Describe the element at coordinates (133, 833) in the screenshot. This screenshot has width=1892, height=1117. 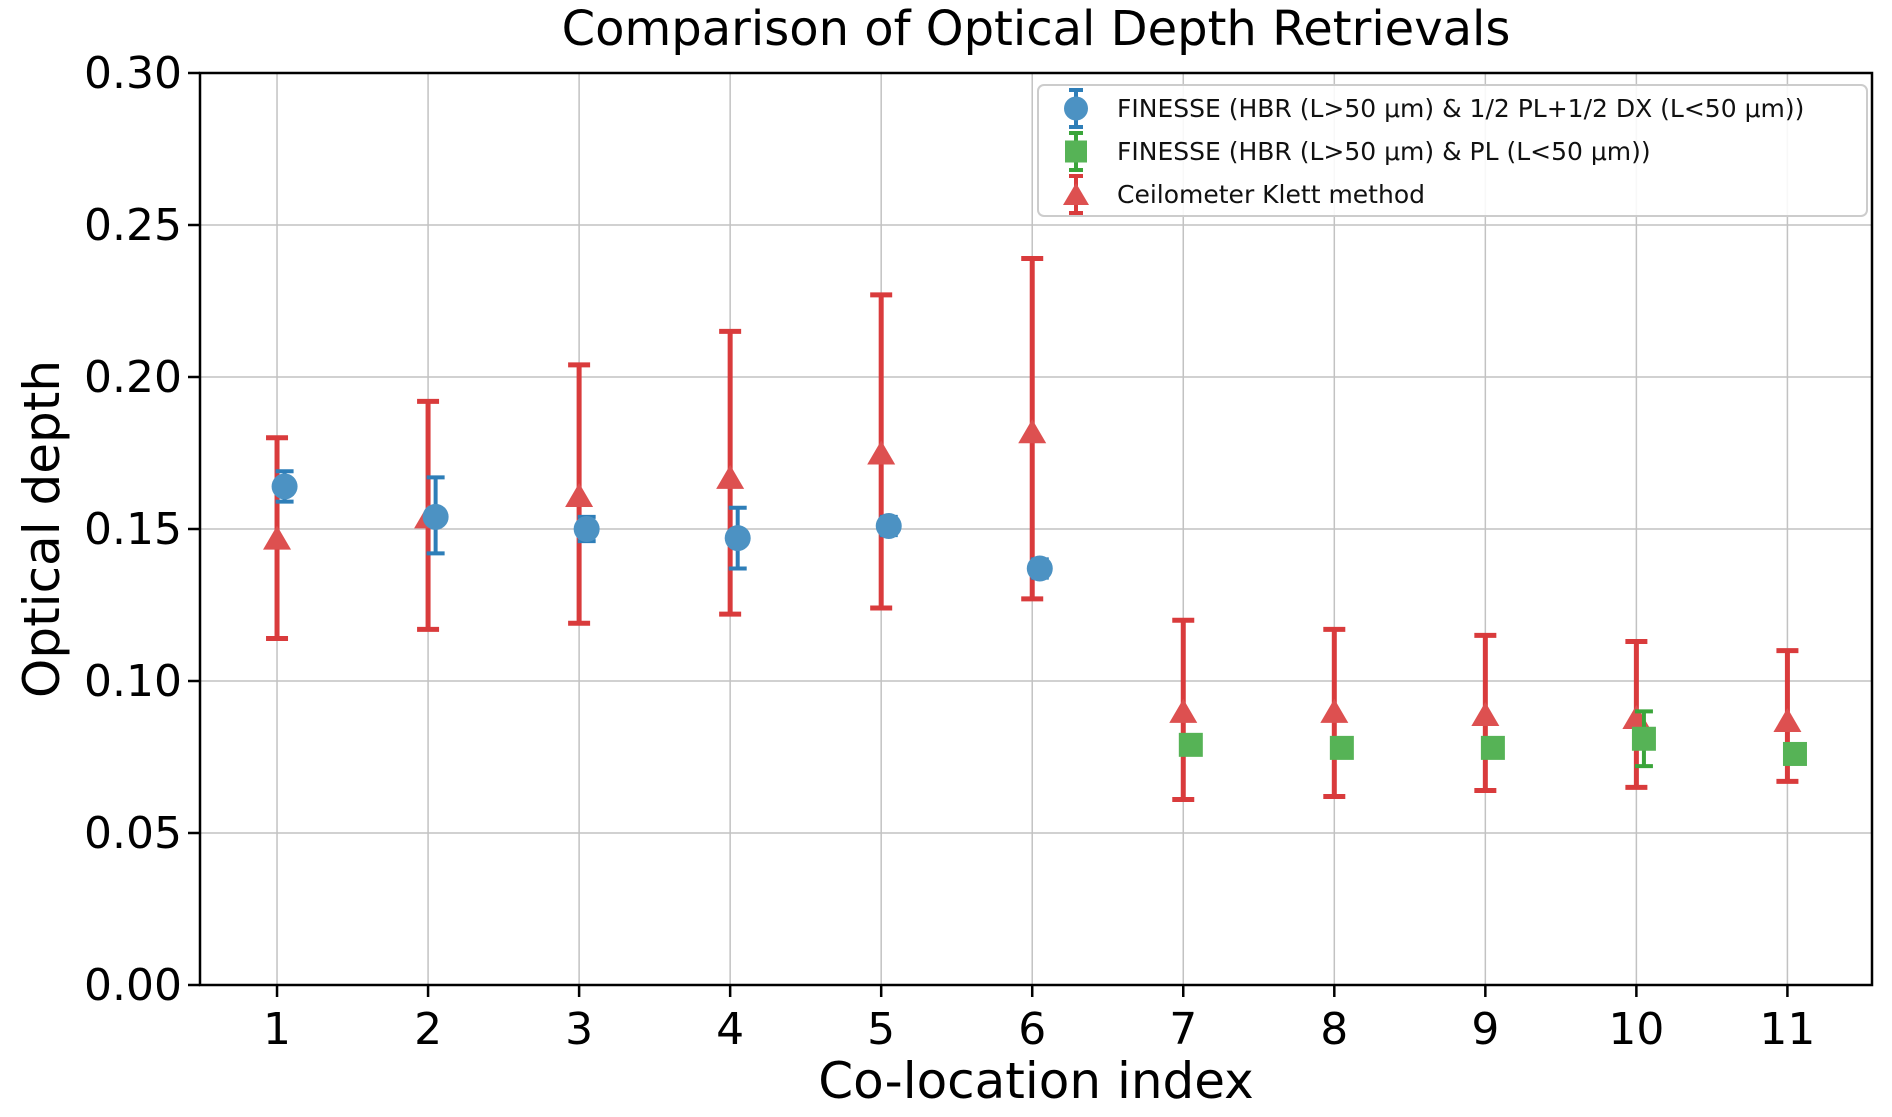
I see `y-tick-label: 0.05` at that location.